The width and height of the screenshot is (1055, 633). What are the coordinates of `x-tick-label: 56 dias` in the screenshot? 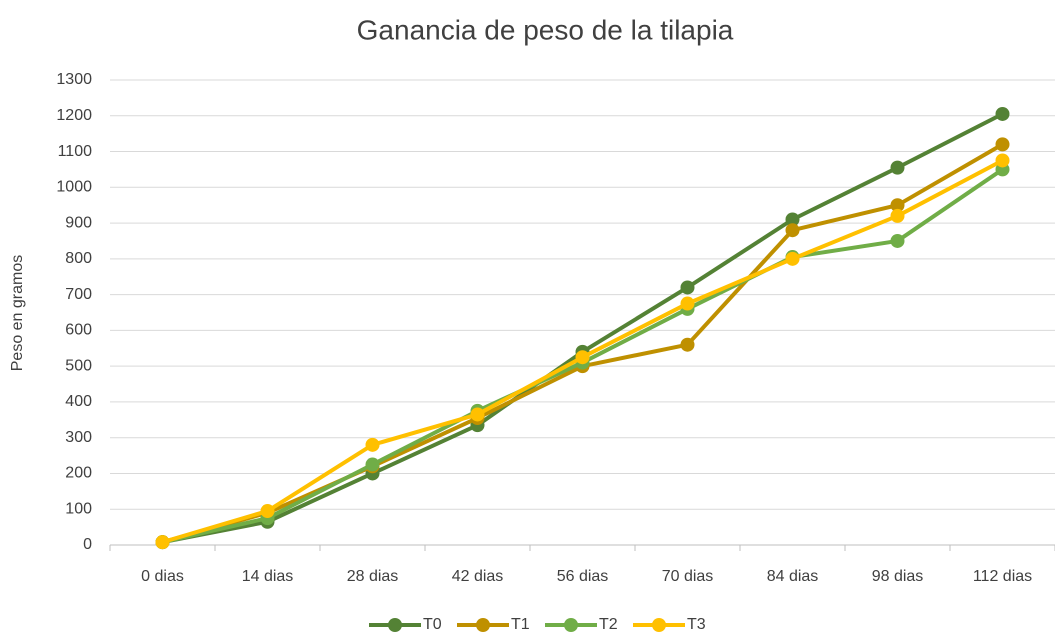 It's located at (583, 576).